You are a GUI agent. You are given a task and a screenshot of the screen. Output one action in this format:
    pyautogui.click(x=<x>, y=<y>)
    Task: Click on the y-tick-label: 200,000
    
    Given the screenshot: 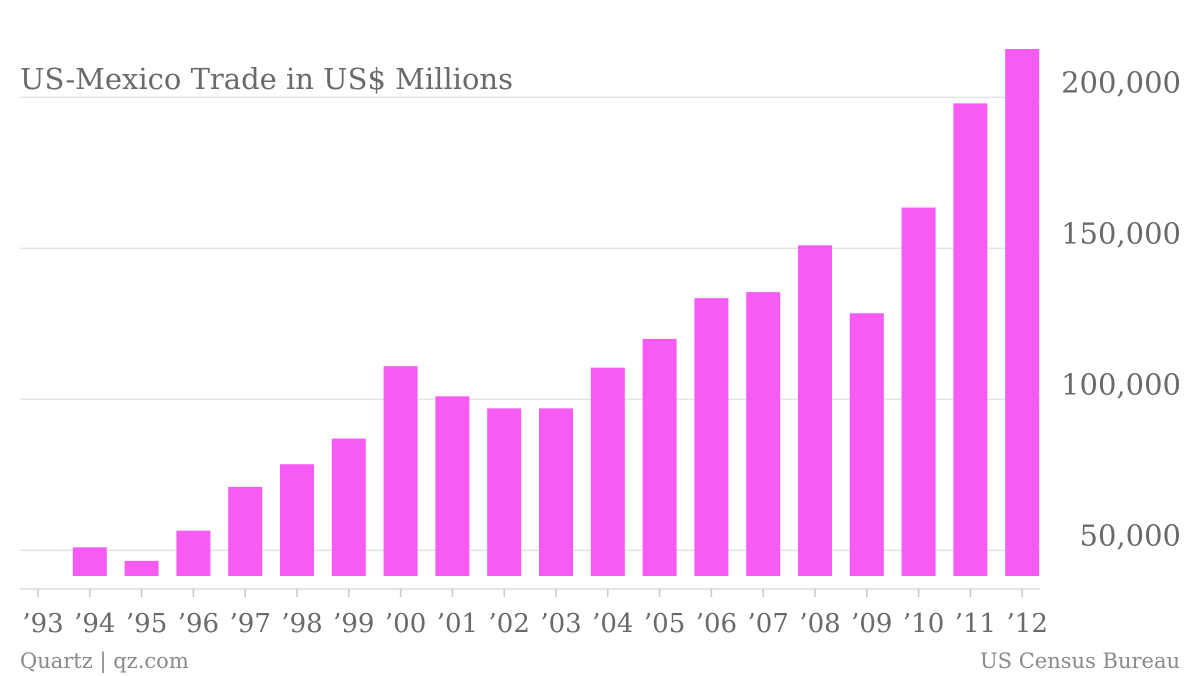 What is the action you would take?
    pyautogui.click(x=1121, y=82)
    